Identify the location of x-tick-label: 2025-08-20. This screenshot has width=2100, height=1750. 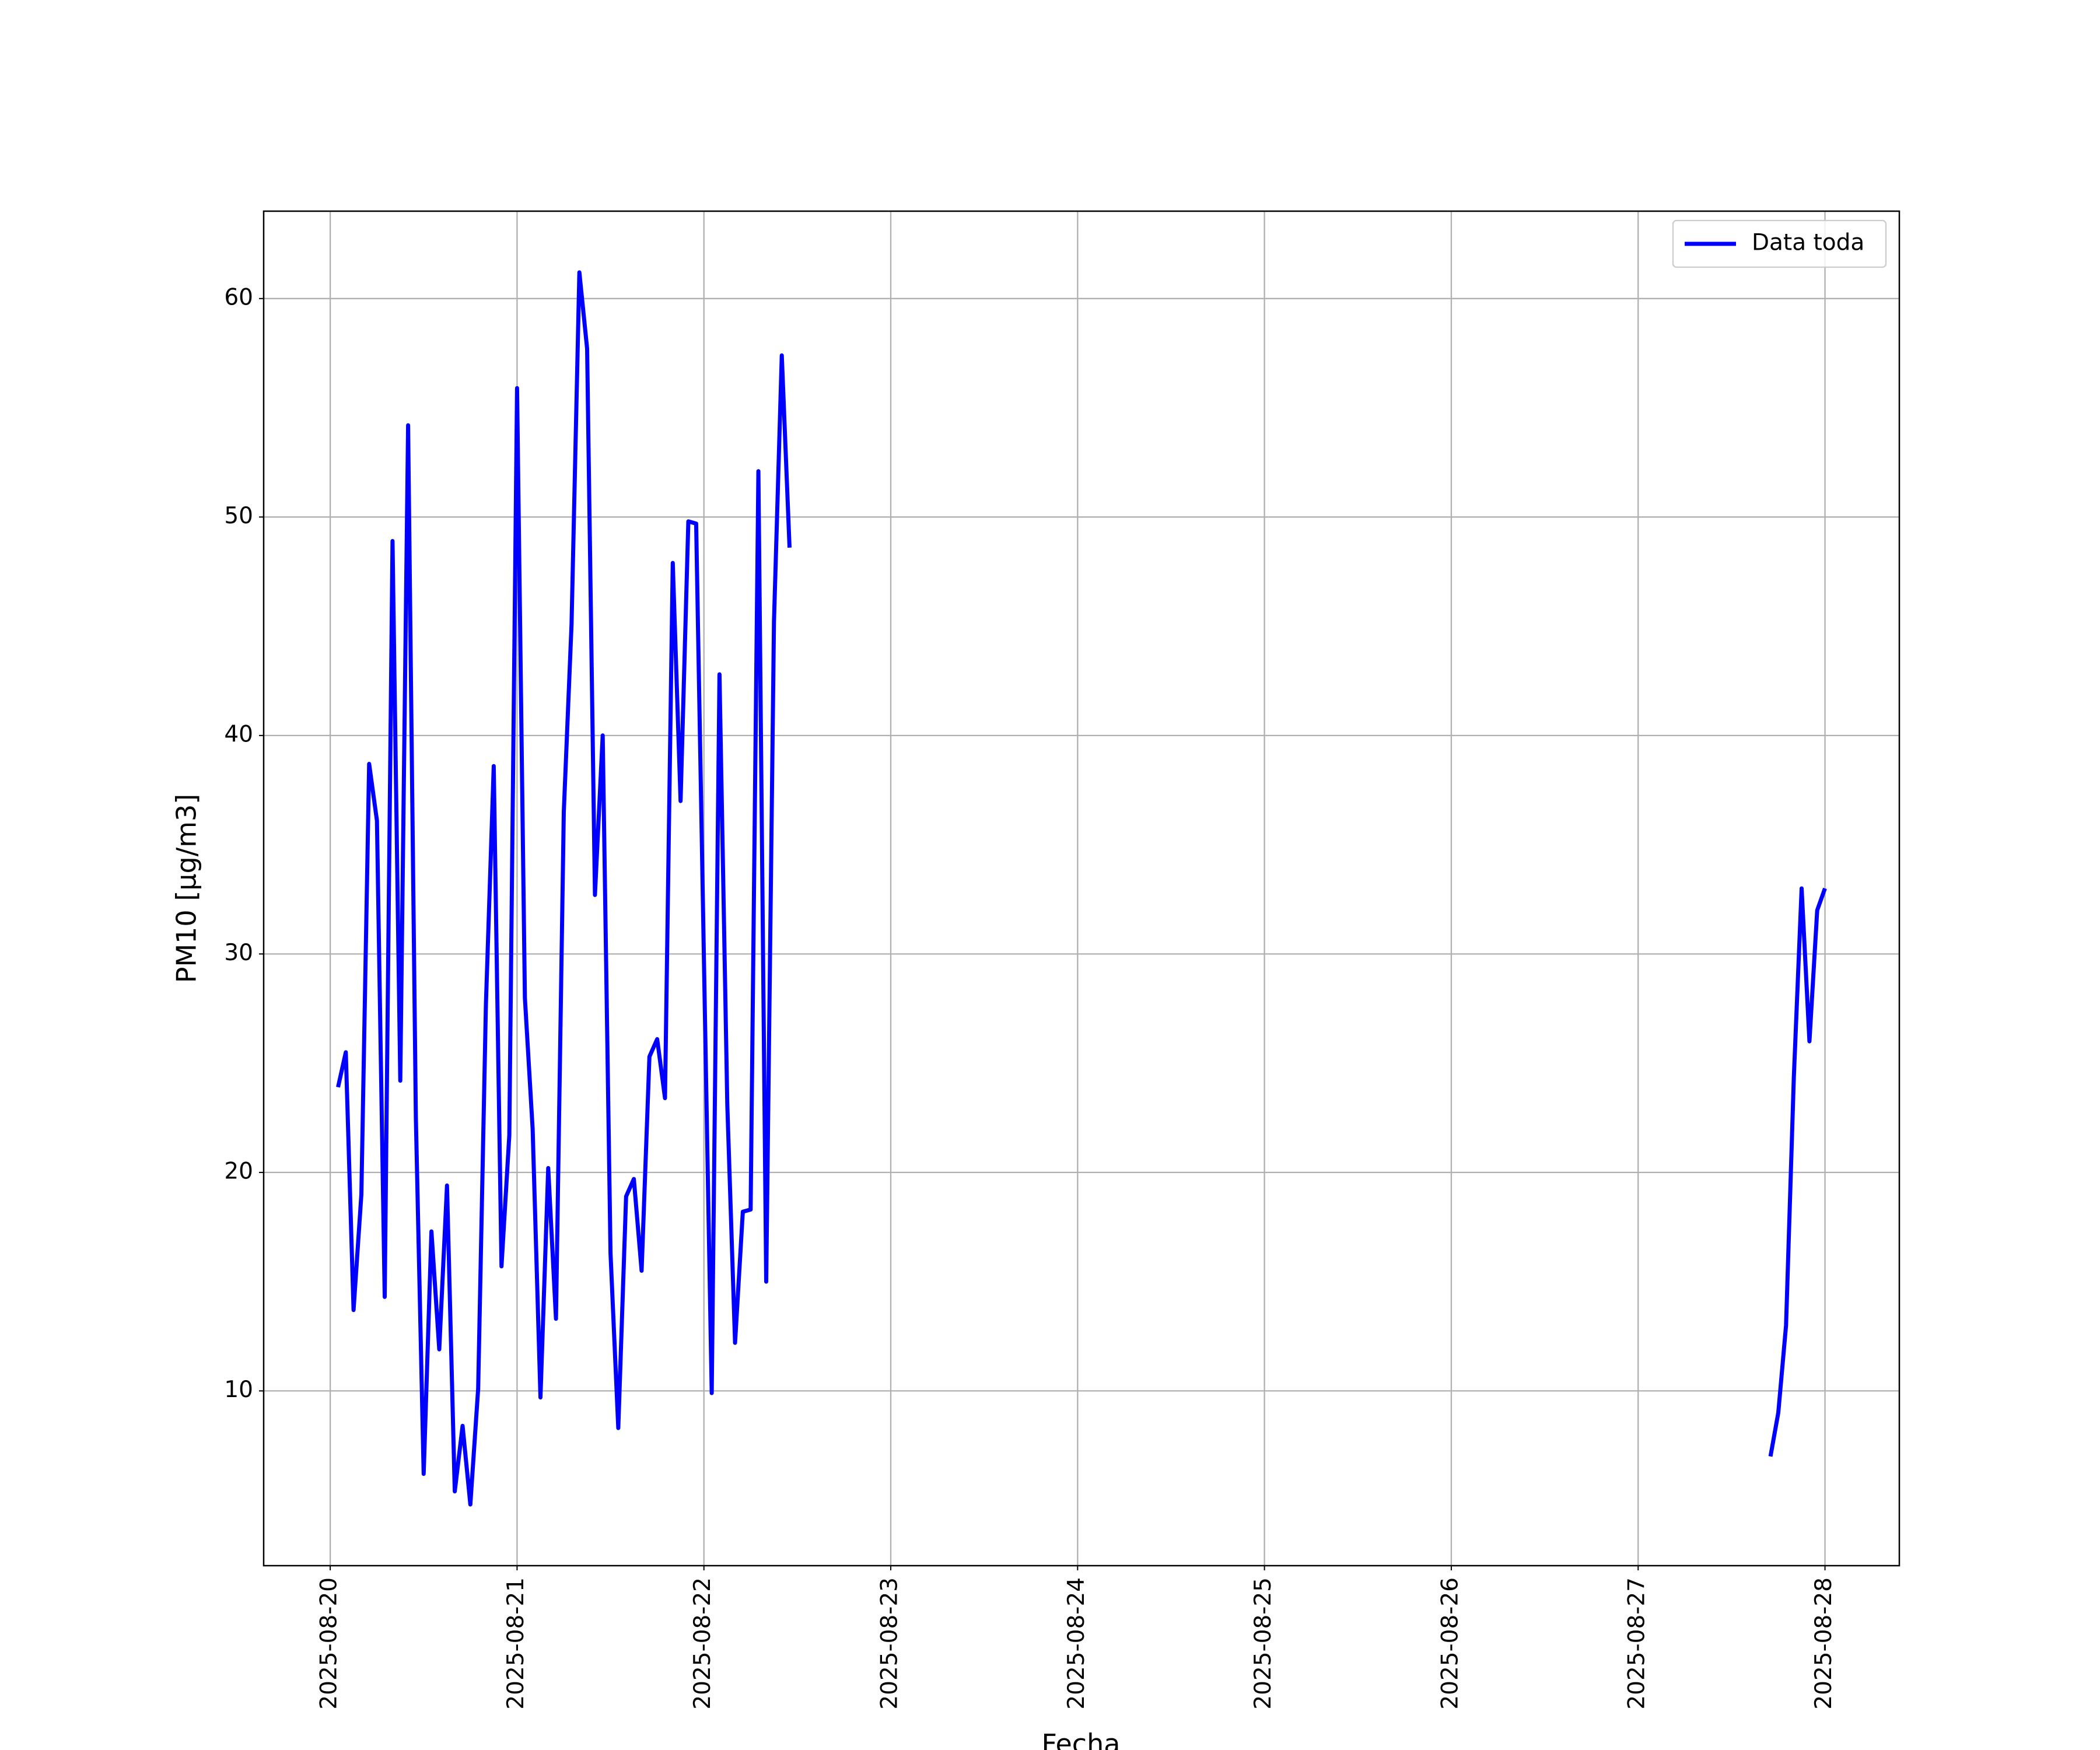
(329, 1643).